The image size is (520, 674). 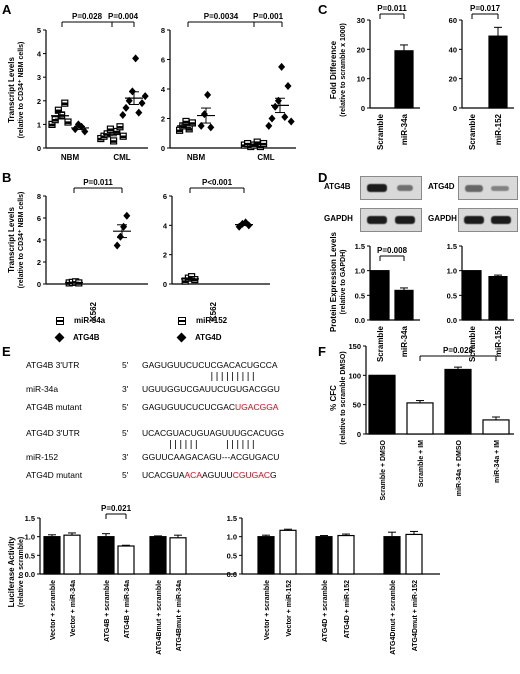 I want to click on sig-e-left-label: P=0.021, so click(x=116, y=508).